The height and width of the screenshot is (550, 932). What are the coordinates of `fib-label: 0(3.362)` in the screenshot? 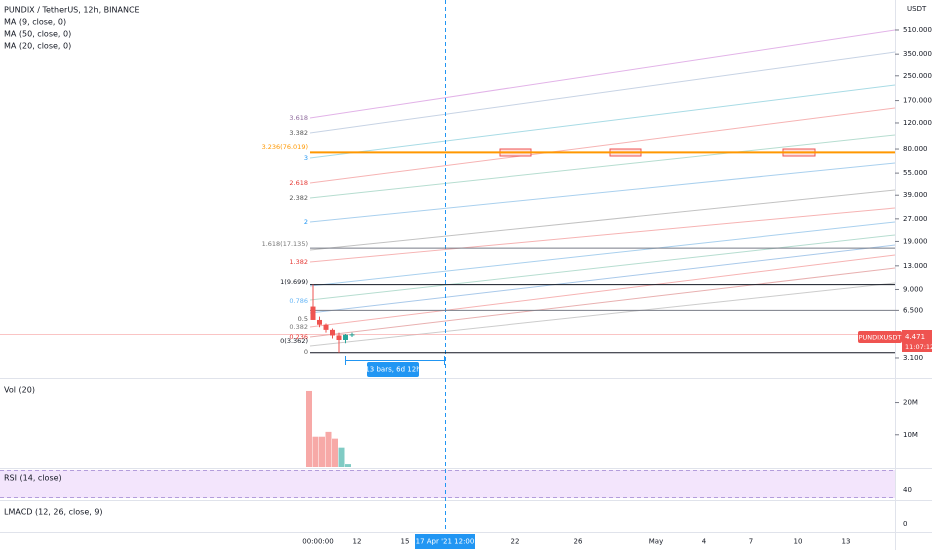 It's located at (294, 341).